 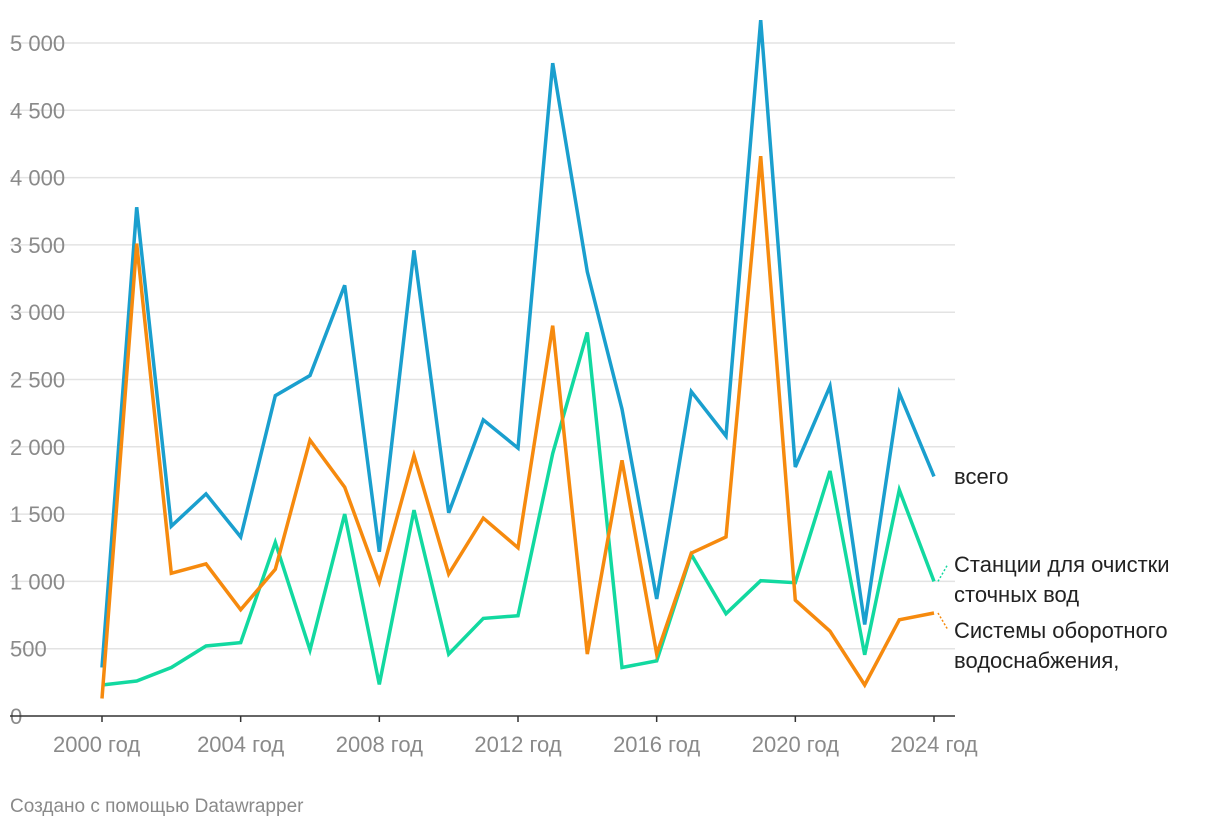 What do you see at coordinates (37, 110) in the screenshot?
I see `y-tick-label: 4 500` at bounding box center [37, 110].